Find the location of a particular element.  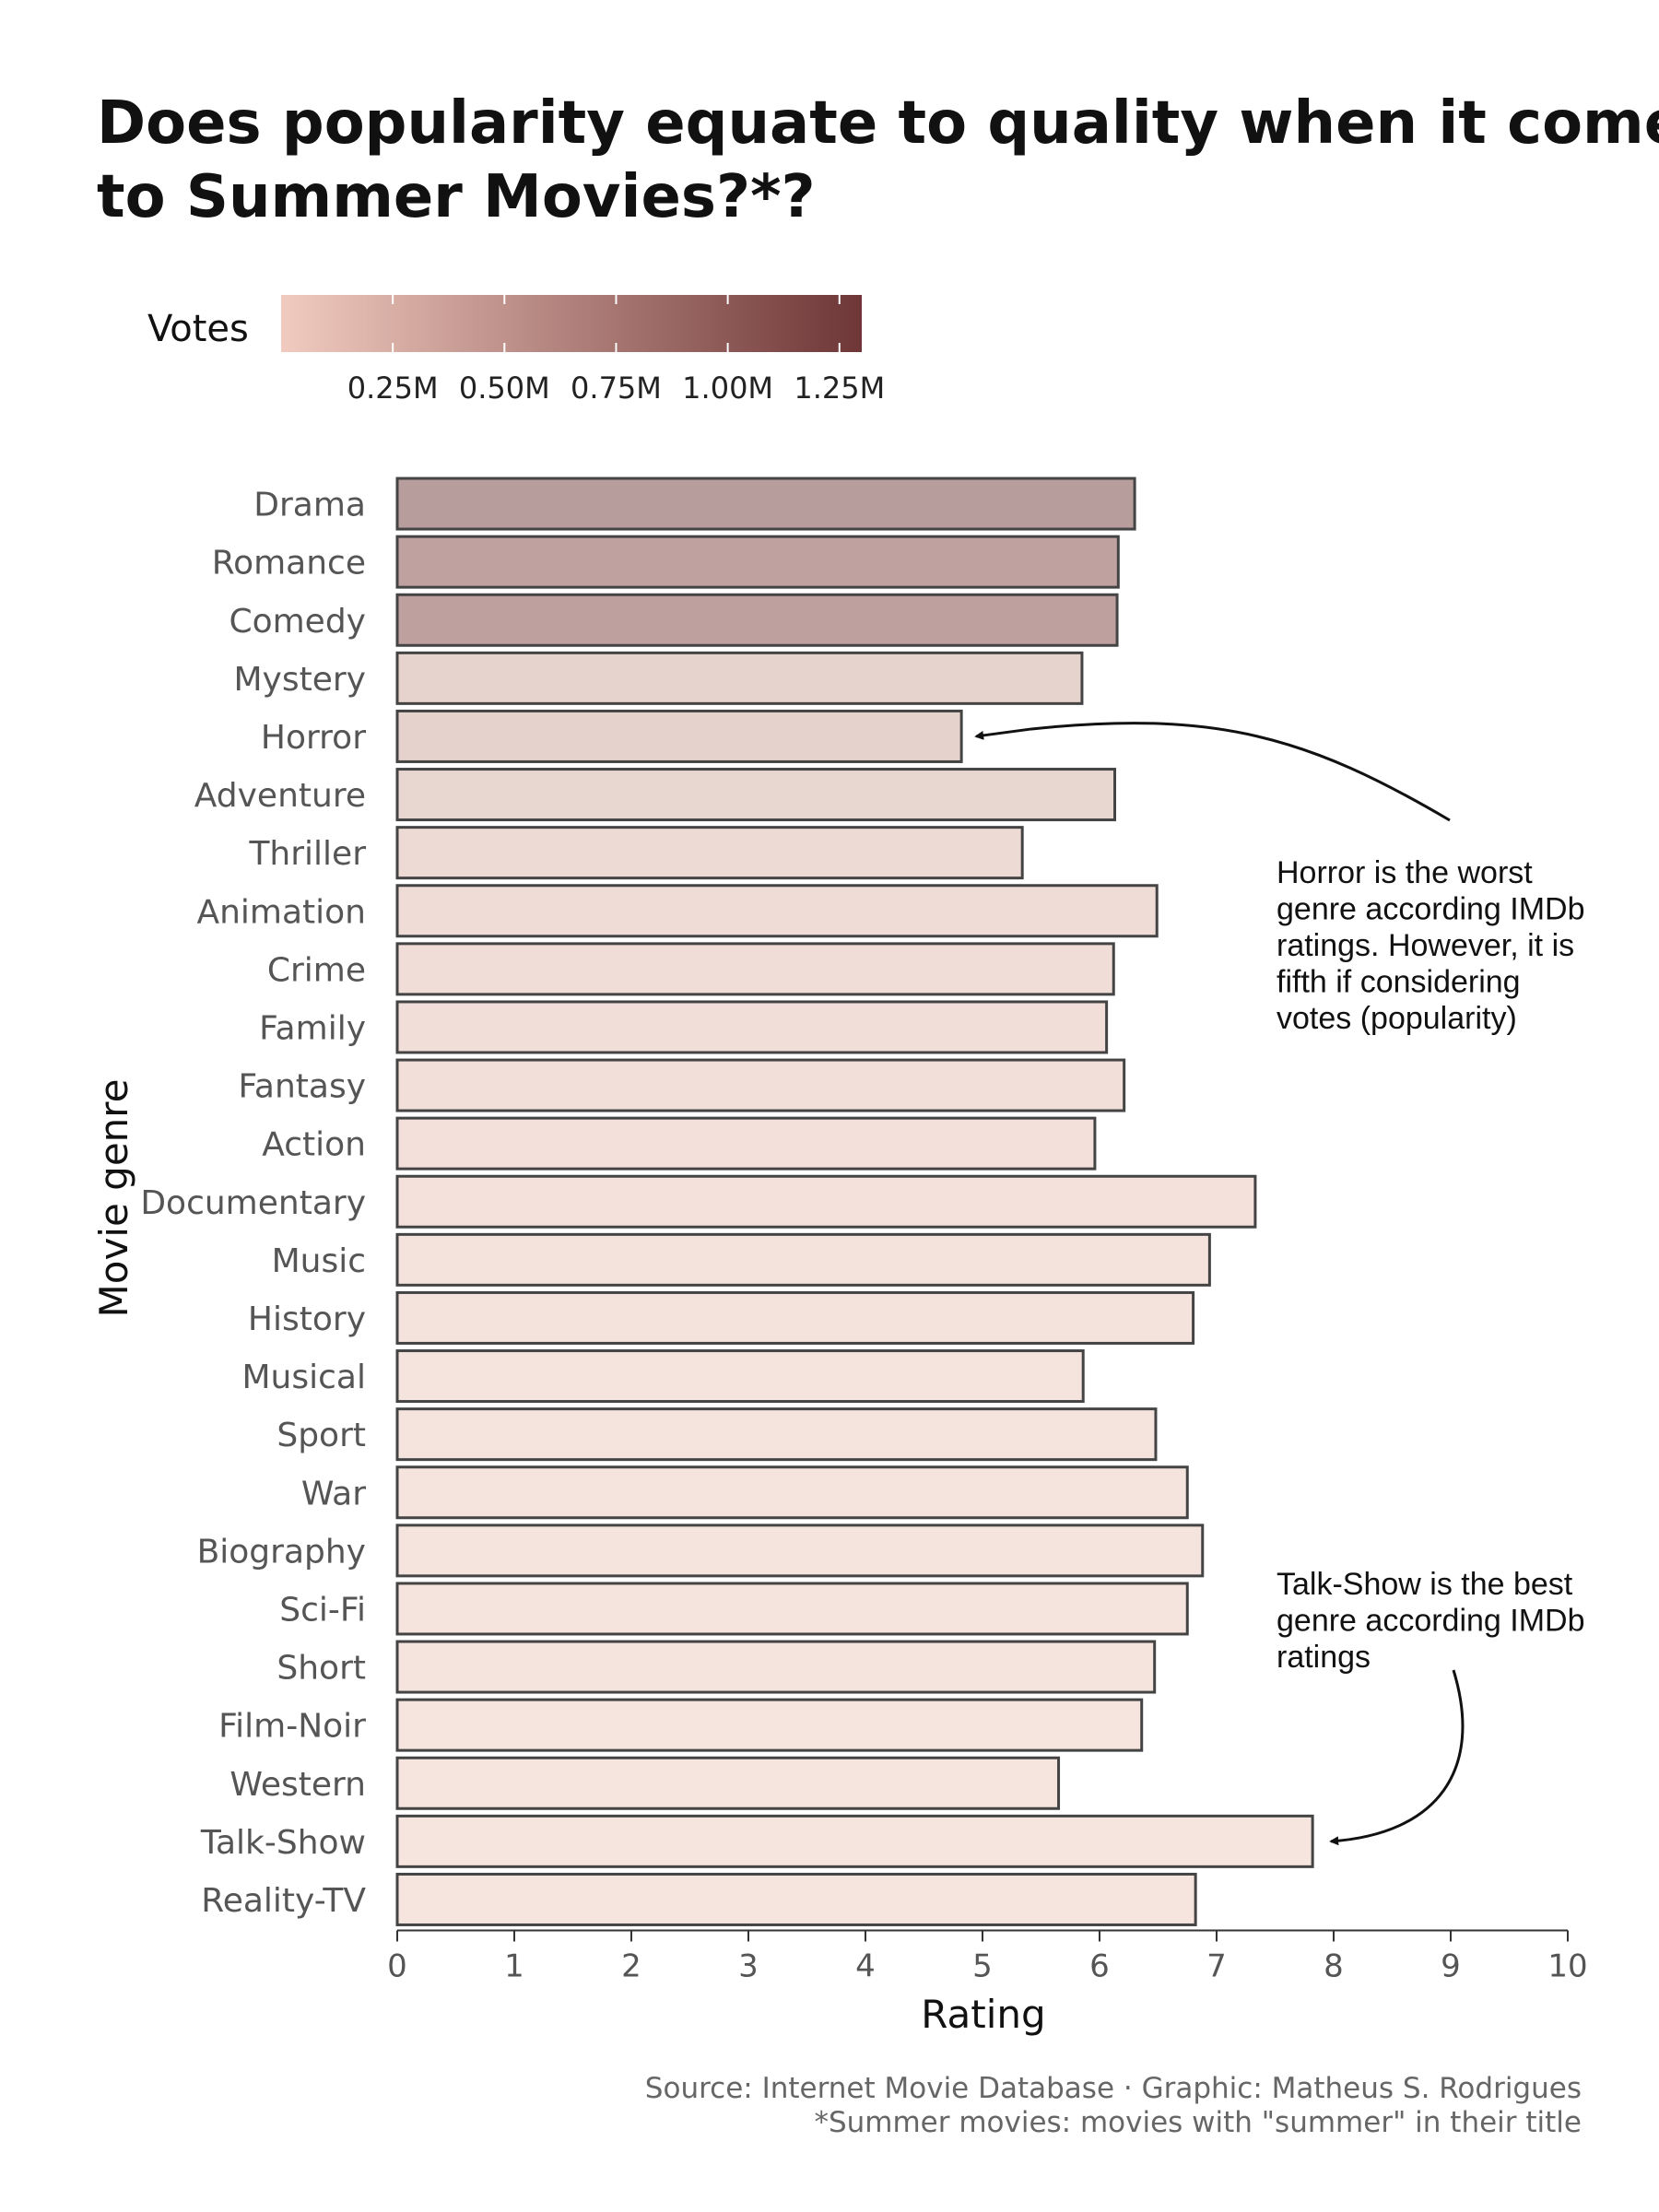

legend-title: Votes is located at coordinates (198, 329).